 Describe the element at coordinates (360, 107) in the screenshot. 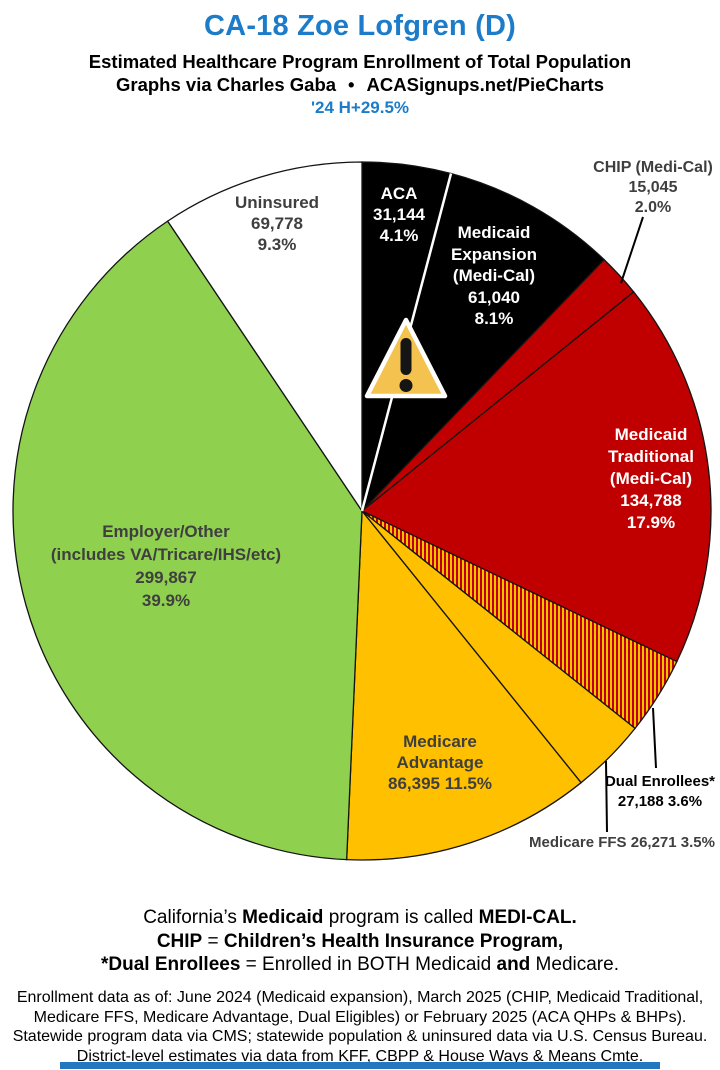

I see `growth-stat: '24 H+29.5%` at that location.